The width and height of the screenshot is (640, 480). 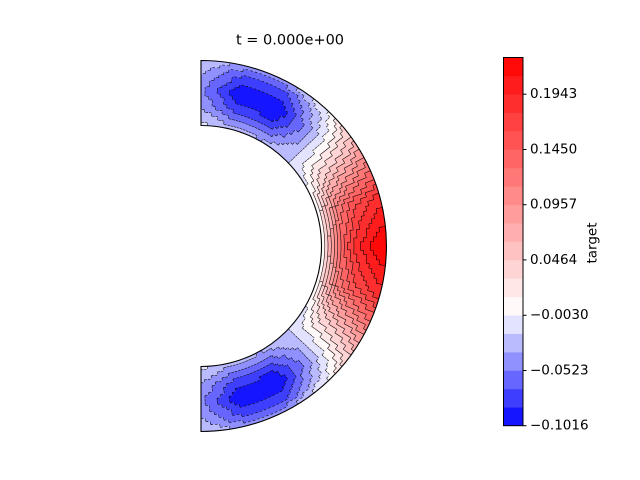 What do you see at coordinates (559, 371) in the screenshot?
I see `colorbar-tick-label: −0.0523` at bounding box center [559, 371].